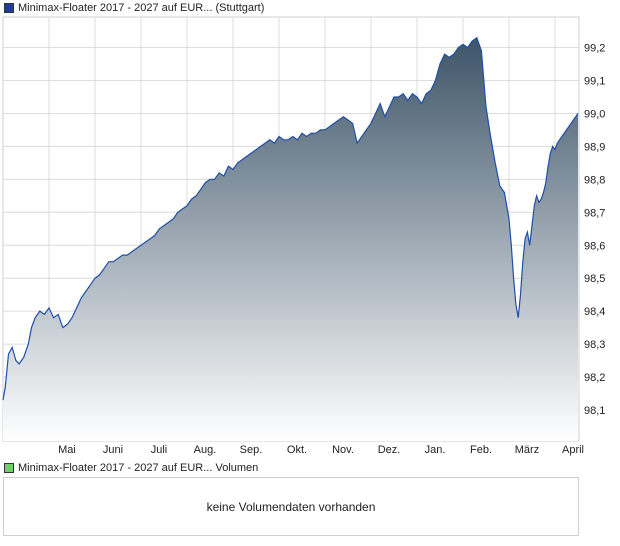  What do you see at coordinates (594, 114) in the screenshot?
I see `y-tick-label: 99,0` at bounding box center [594, 114].